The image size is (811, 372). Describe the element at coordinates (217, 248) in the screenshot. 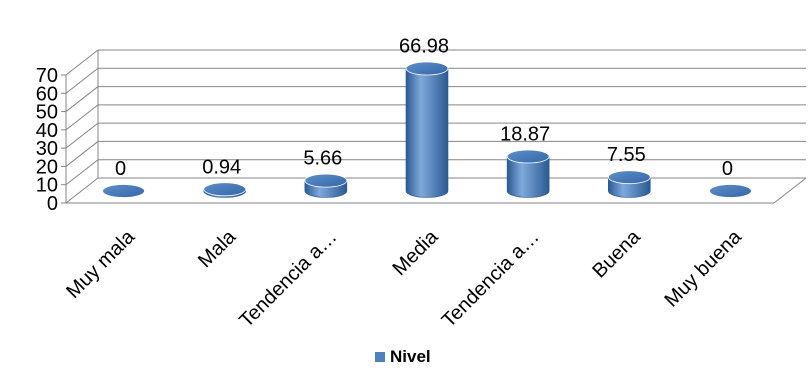

I see `x-tick-label: Mala` at that location.